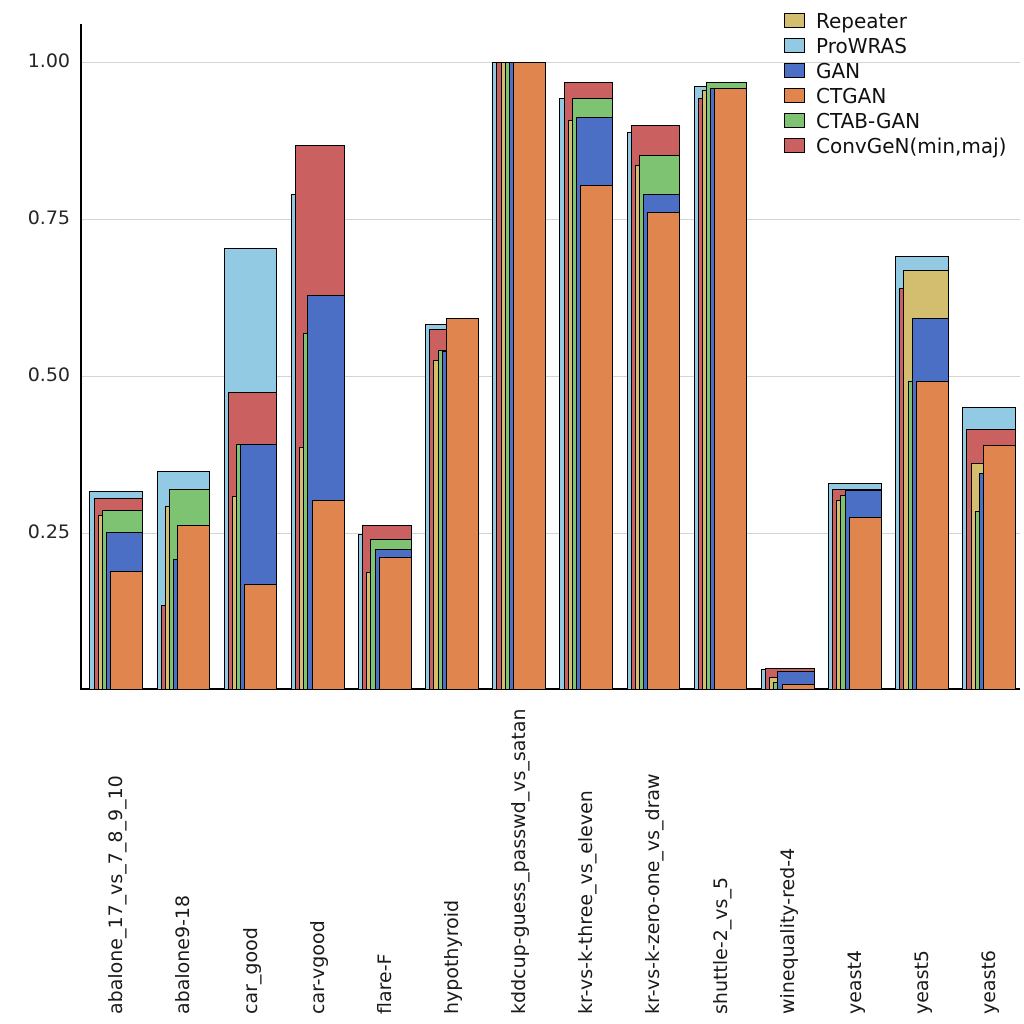 The width and height of the screenshot is (1024, 1024). What do you see at coordinates (550, 689) in the screenshot?
I see `x-axis-line` at bounding box center [550, 689].